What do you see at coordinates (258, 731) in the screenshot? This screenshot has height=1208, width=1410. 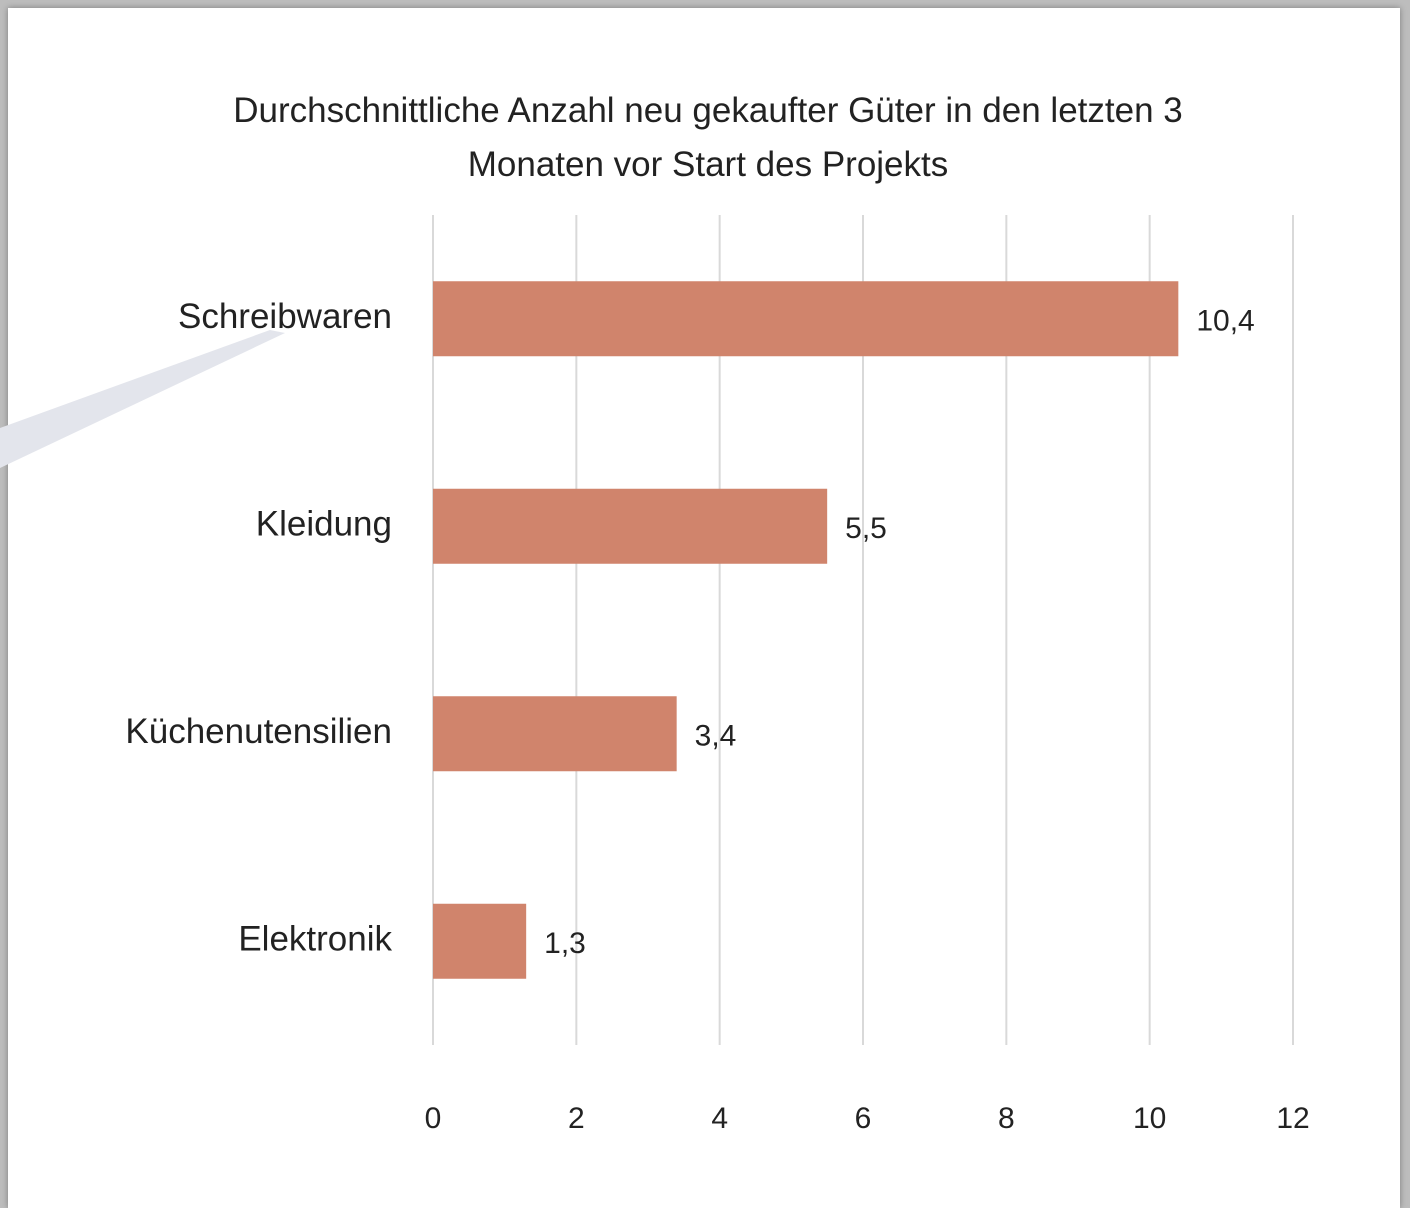 I see `y-tick-label: Küchenutensilien` at bounding box center [258, 731].